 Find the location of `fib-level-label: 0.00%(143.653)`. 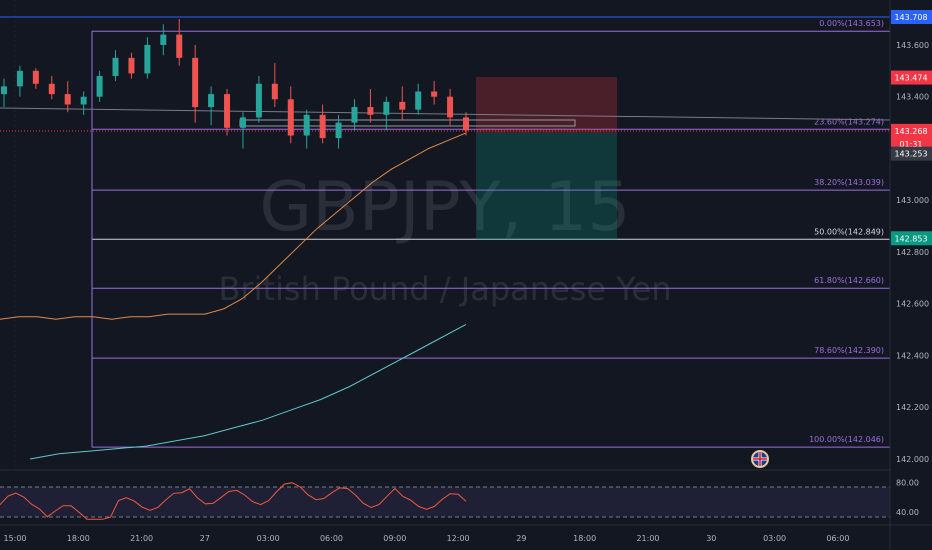

fib-level-label: 0.00%(143.653) is located at coordinates (851, 23).